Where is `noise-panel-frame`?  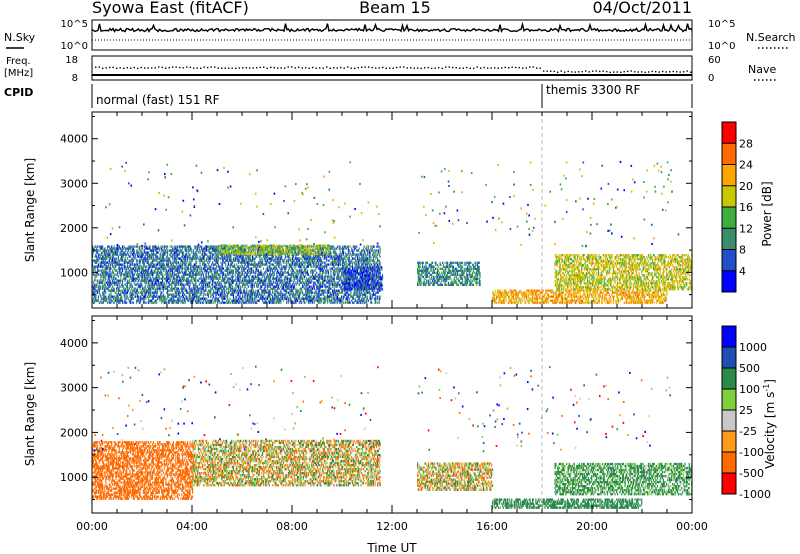 noise-panel-frame is located at coordinates (392, 35).